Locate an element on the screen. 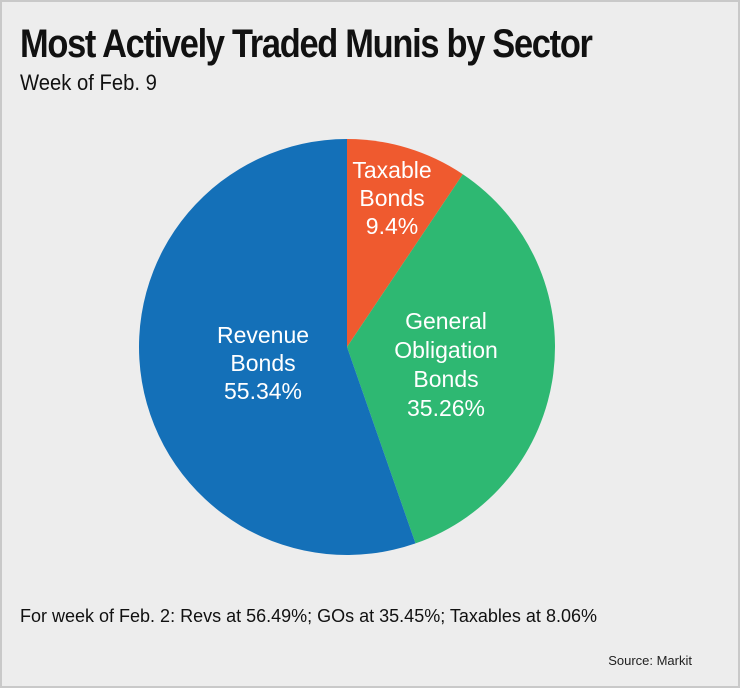  source-credit: Source: Markit is located at coordinates (650, 660).